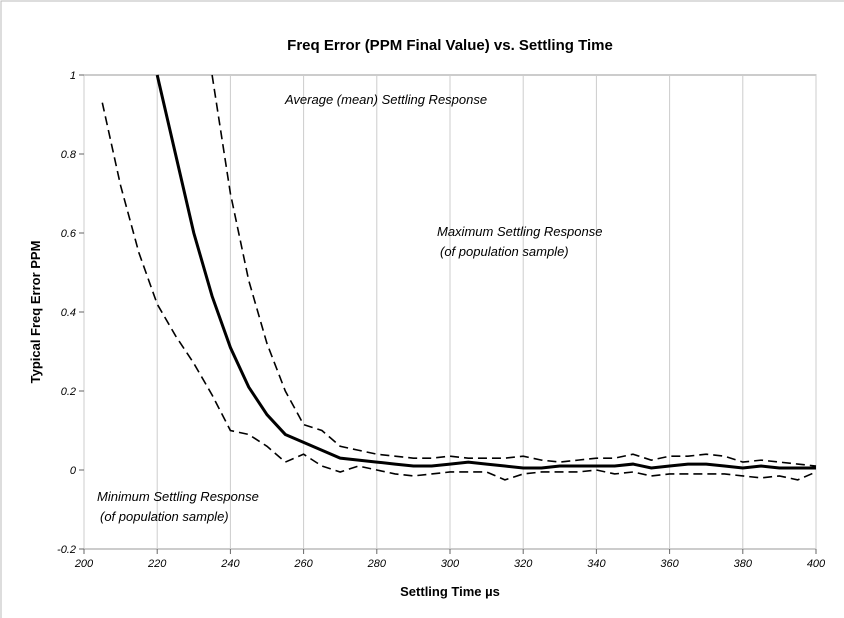 This screenshot has height=618, width=844. Describe the element at coordinates (385, 99) in the screenshot. I see `annotation: Average (mean) Settling Response` at that location.